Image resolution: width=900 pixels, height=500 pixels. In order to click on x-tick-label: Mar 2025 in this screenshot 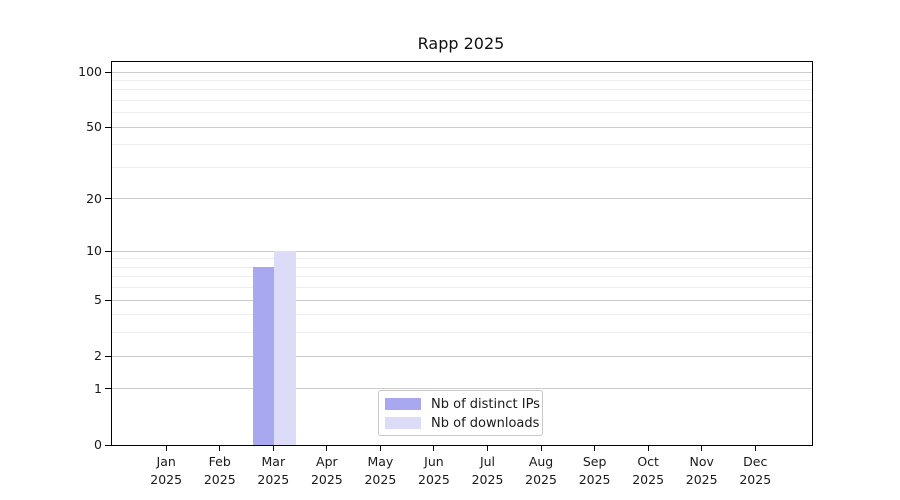, I will do `click(273, 470)`.